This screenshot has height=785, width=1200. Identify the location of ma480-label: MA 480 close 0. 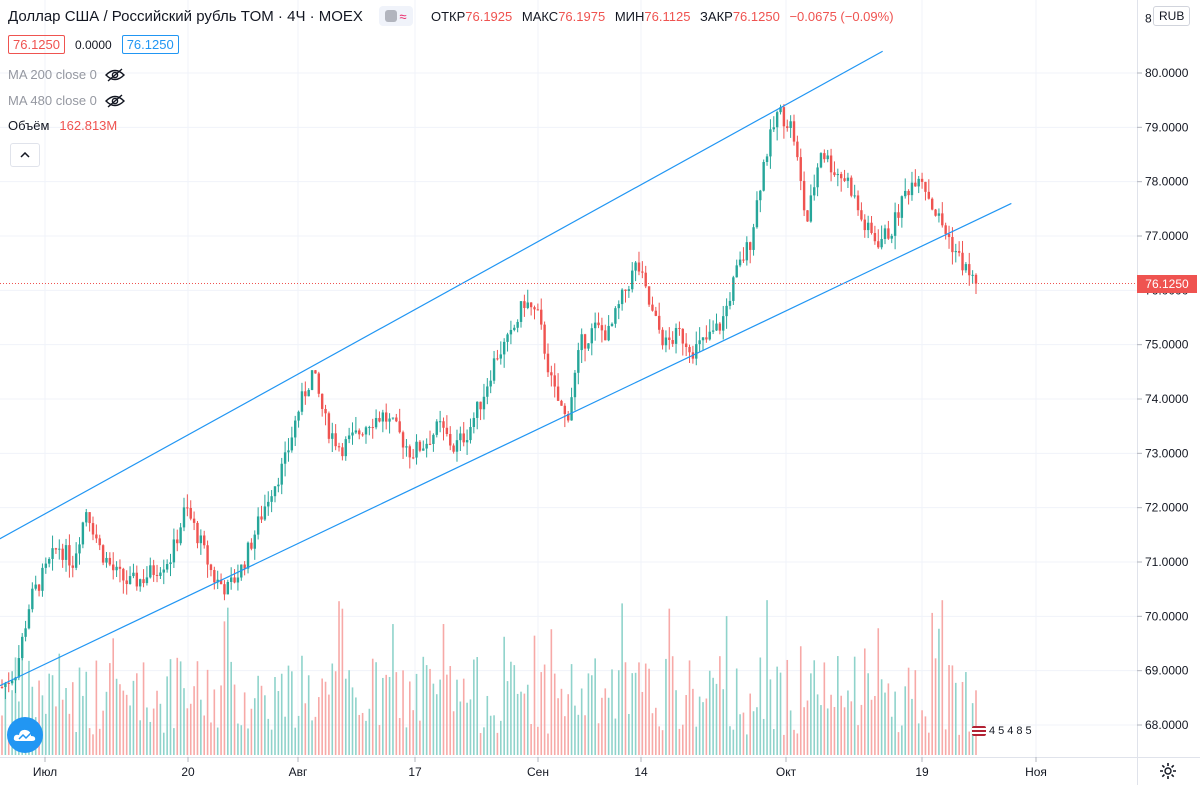
(52, 100).